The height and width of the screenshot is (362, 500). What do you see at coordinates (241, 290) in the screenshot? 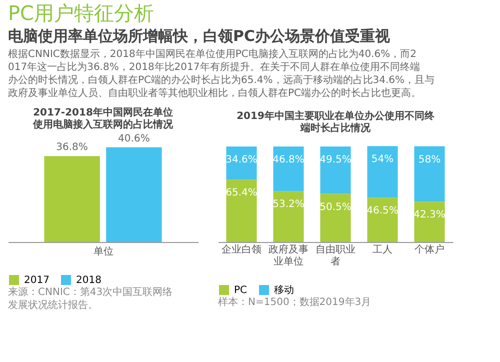
I see `legend-label: PC` at bounding box center [241, 290].